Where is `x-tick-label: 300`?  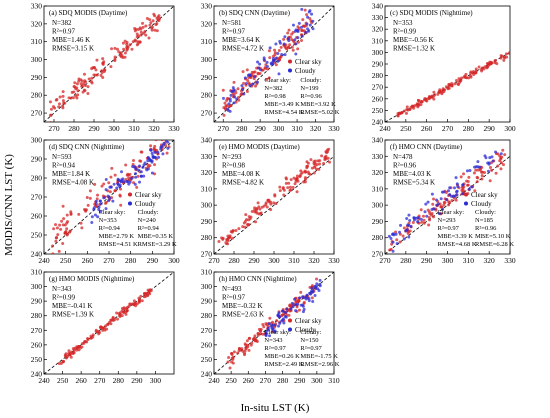
x-tick-label: 300 is located at coordinates (317, 380).